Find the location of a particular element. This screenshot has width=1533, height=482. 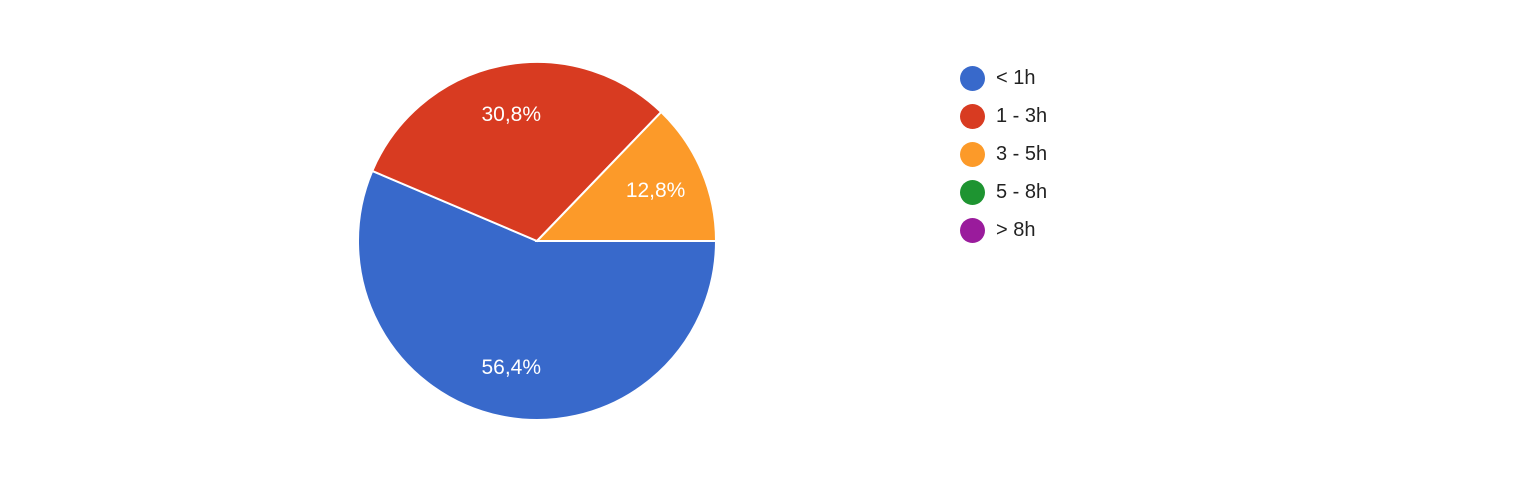

legend: < 1h 1 - 3h 3 - 5h 5 - 8h > 8h is located at coordinates (1003, 154).